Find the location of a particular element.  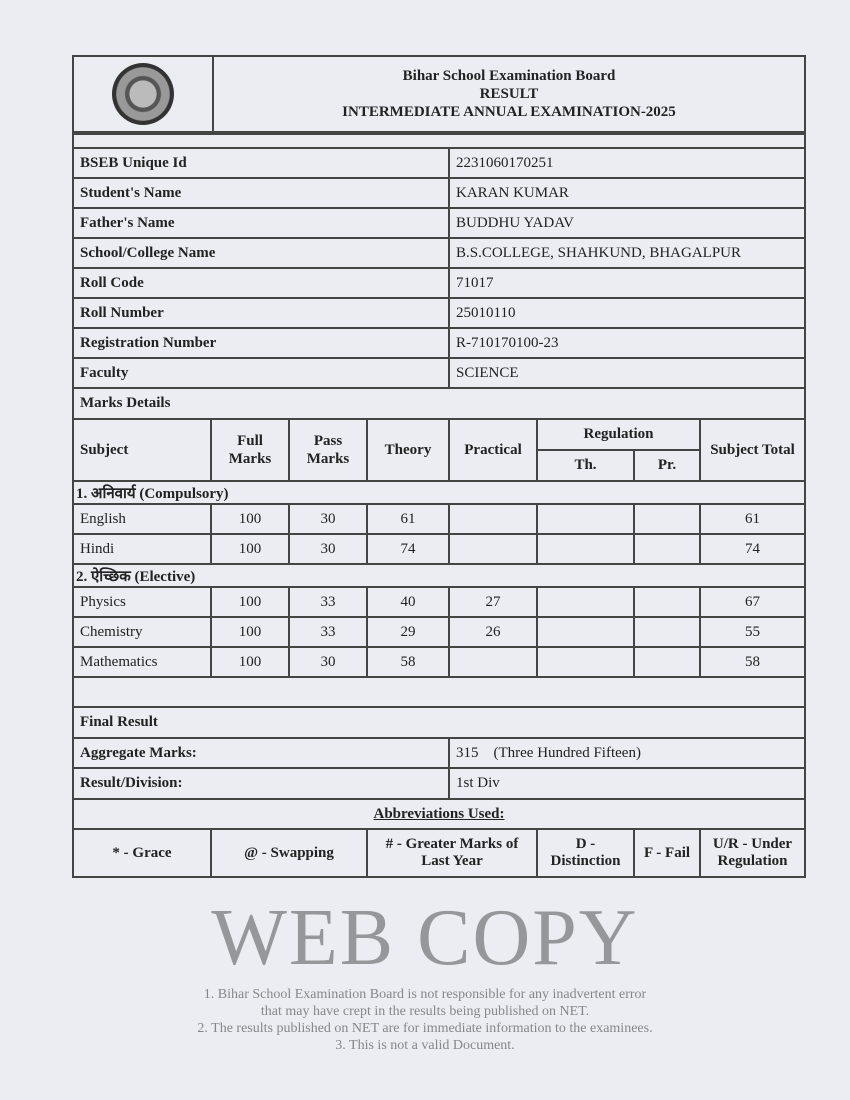

subject-row: Mathematics 100 30 58 58 is located at coordinates (439, 662).